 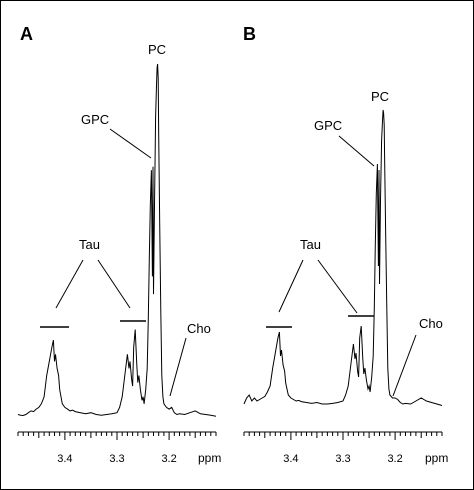 I want to click on panel-a-gpc-label: GPC, so click(x=95, y=119).